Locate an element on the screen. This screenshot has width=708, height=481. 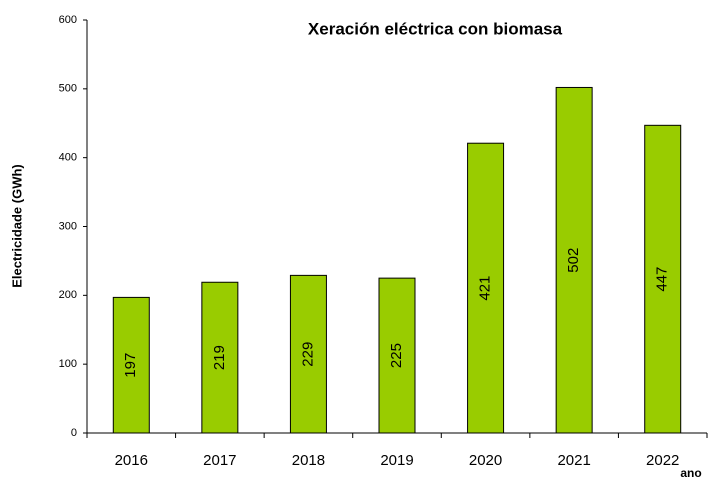
data-label: 502 is located at coordinates (573, 260).